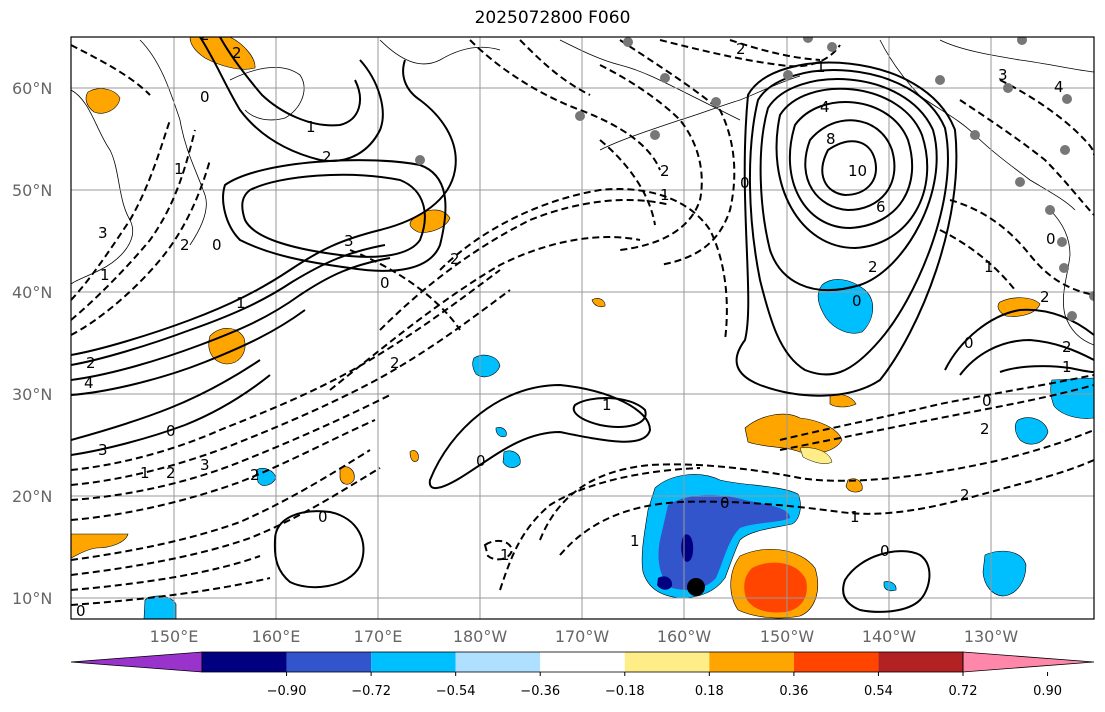  Describe the element at coordinates (160, 607) in the screenshot. I see `shade-blue-sw` at that location.